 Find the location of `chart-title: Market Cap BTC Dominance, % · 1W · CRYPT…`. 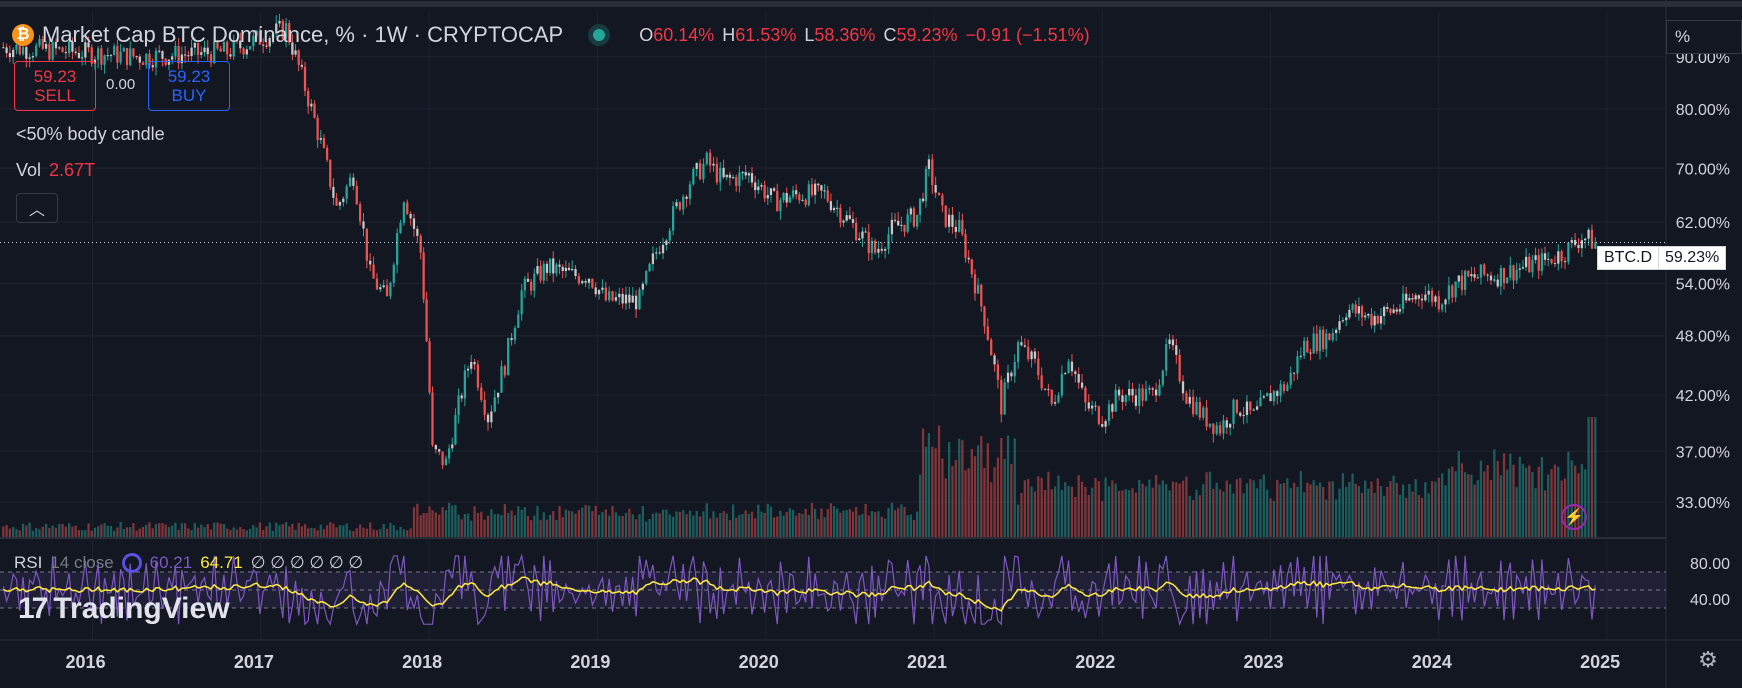

chart-title: Market Cap BTC Dominance, % · 1W · CRYPT… is located at coordinates (303, 34).